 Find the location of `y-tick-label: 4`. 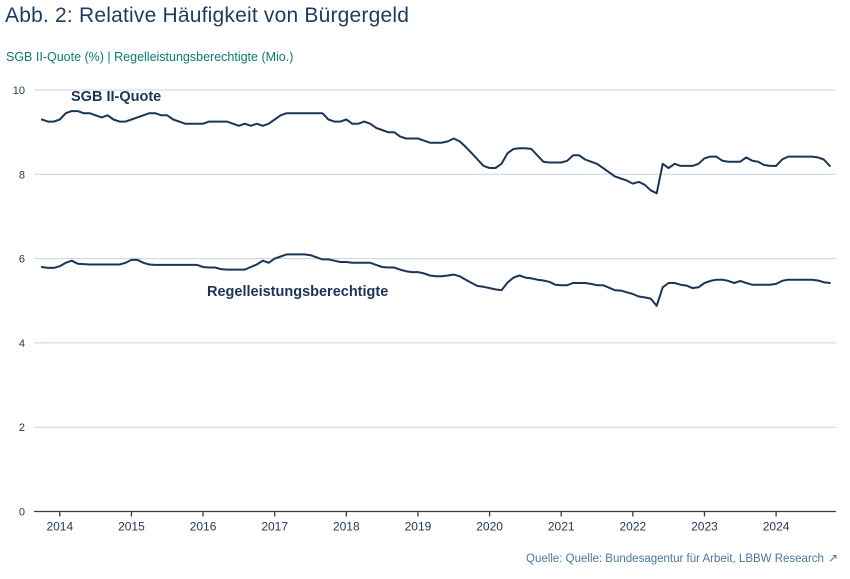

y-tick-label: 4 is located at coordinates (22, 344).